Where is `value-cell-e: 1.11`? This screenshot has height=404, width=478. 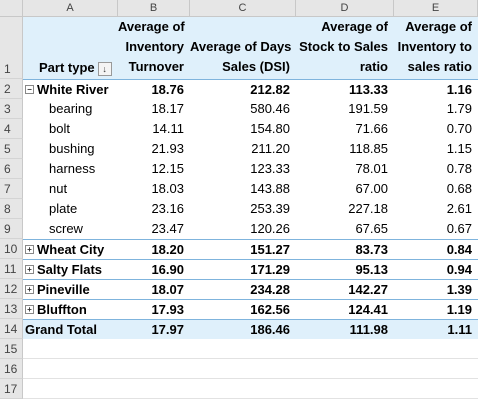 value-cell-e: 1.11 is located at coordinates (459, 329).